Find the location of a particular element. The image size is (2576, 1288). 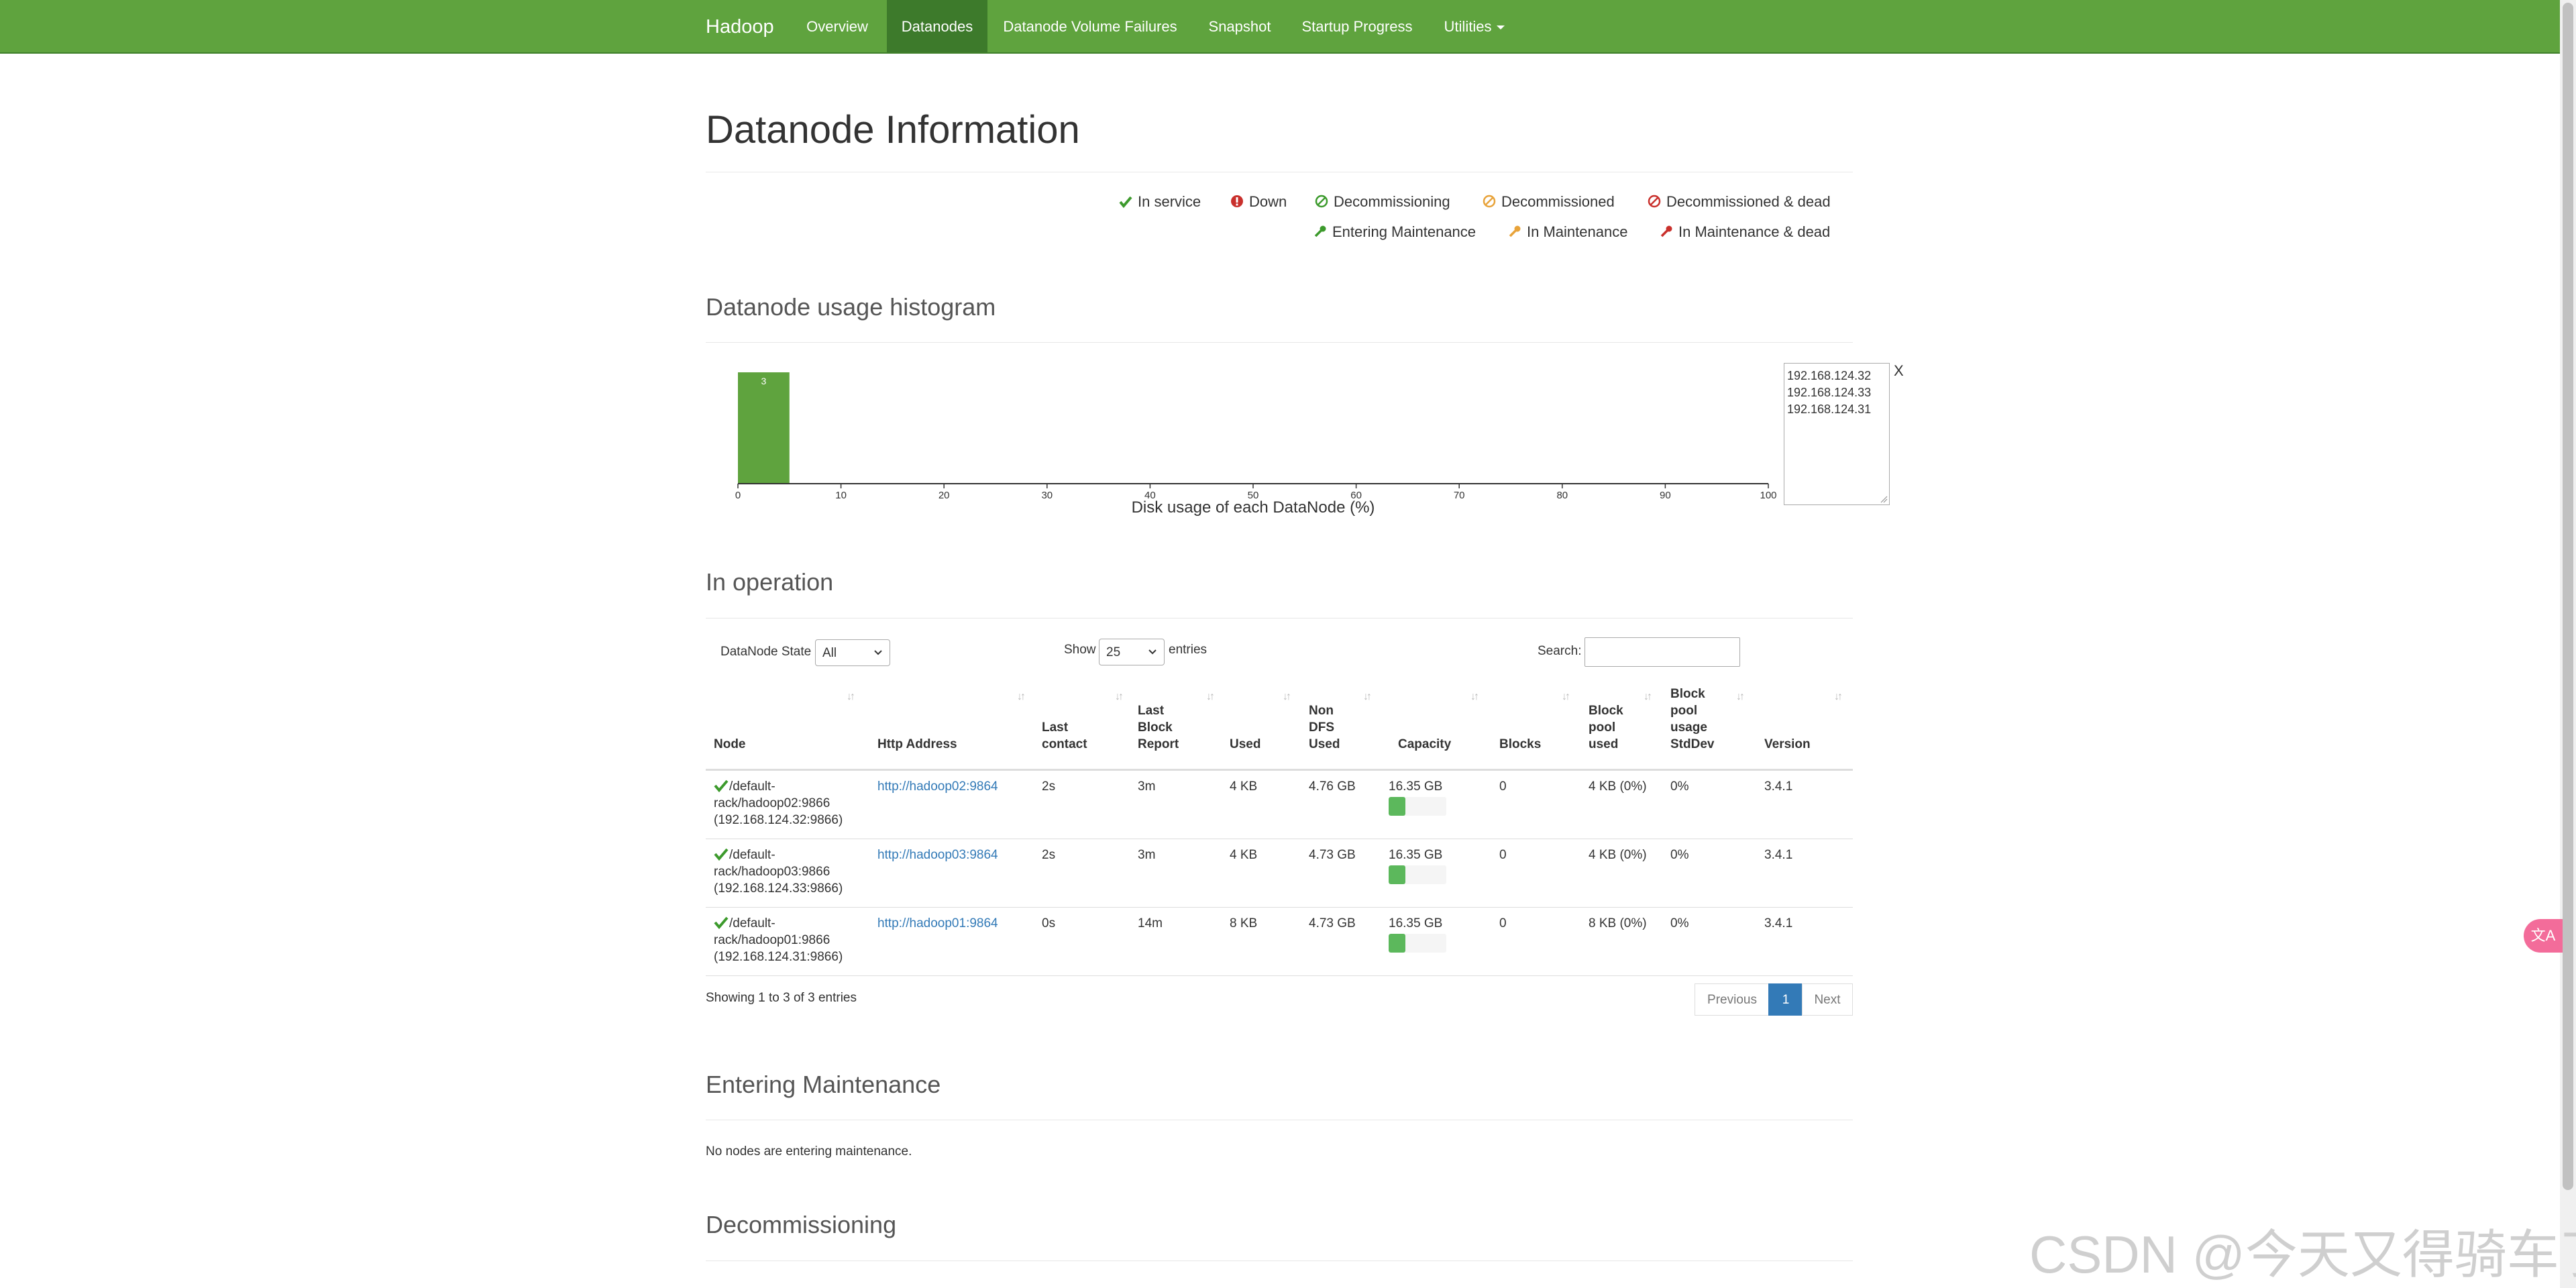

in-operation-section-title: In operation is located at coordinates (770, 582).